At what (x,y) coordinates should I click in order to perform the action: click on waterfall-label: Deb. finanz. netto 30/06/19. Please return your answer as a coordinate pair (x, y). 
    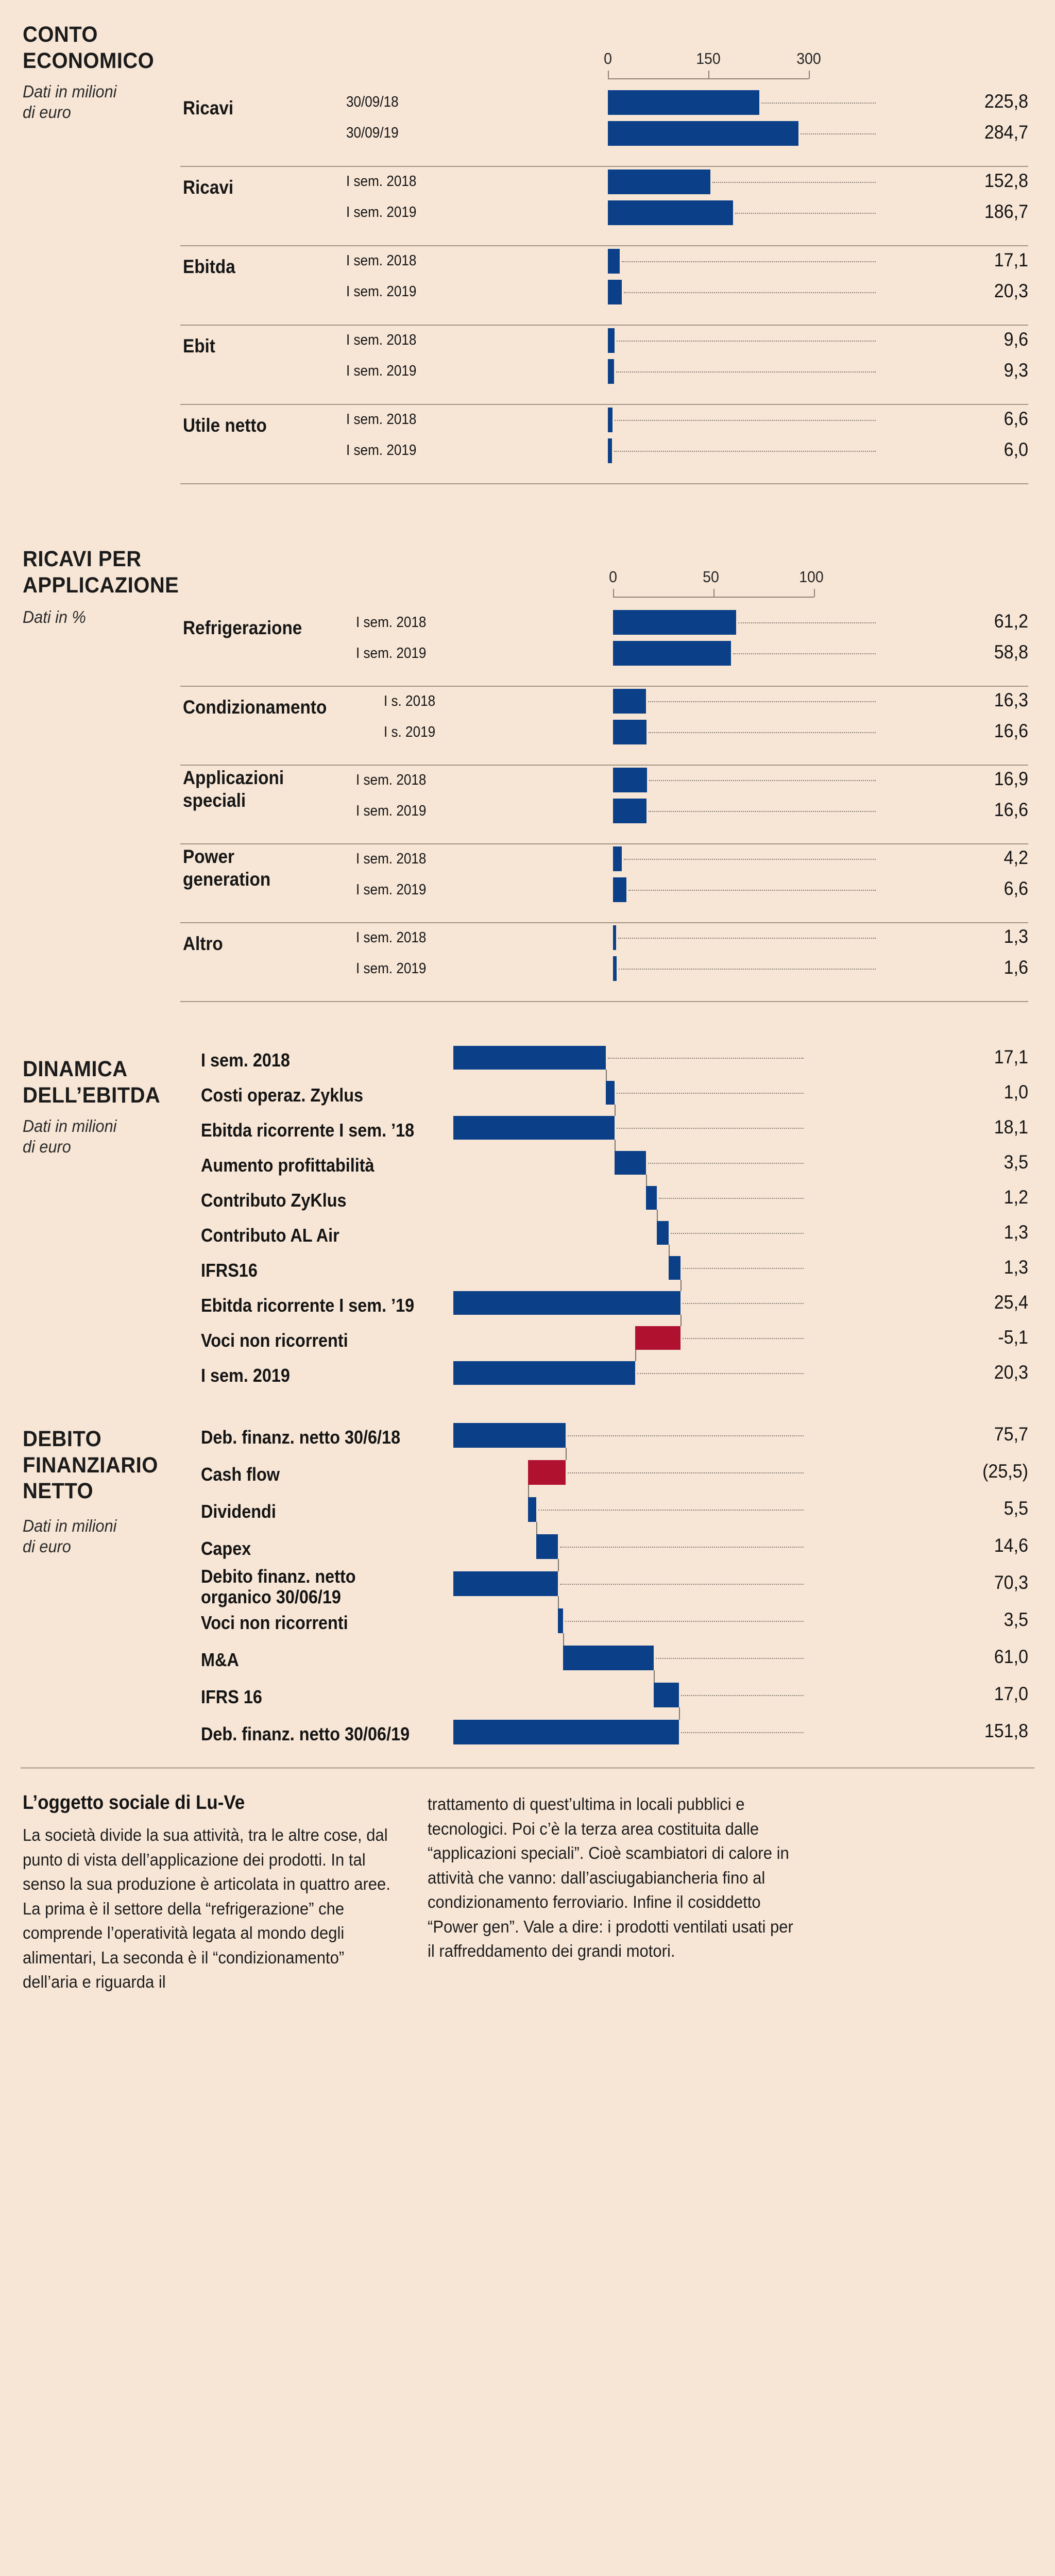
    Looking at the image, I should click on (305, 1733).